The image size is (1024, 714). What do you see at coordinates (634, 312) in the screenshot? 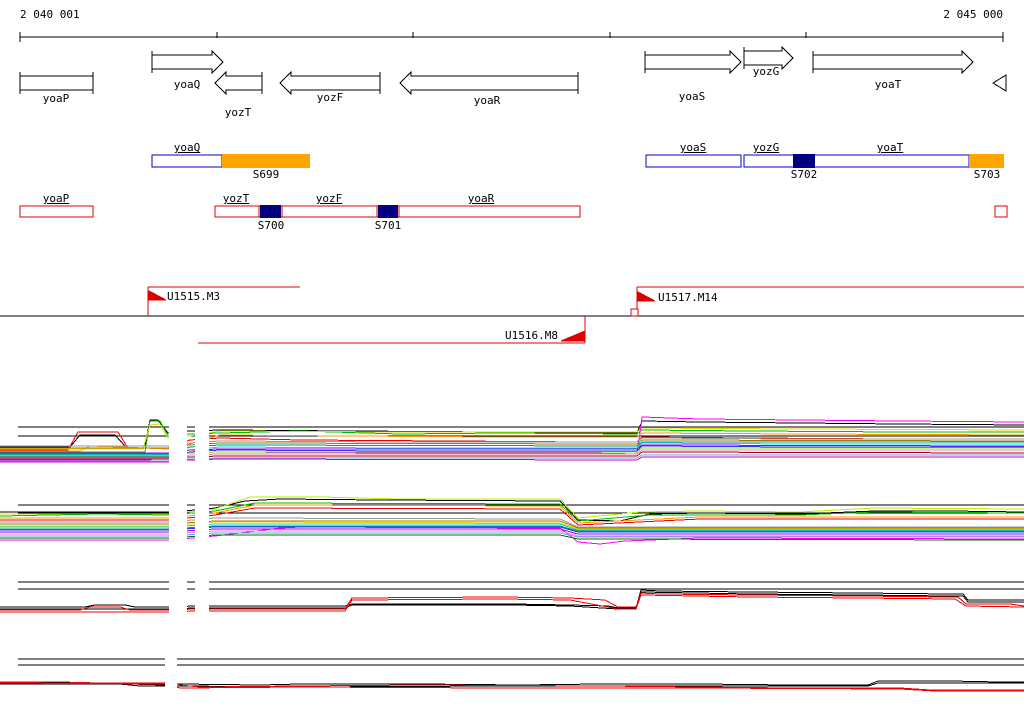
I see `feature-start-square` at bounding box center [634, 312].